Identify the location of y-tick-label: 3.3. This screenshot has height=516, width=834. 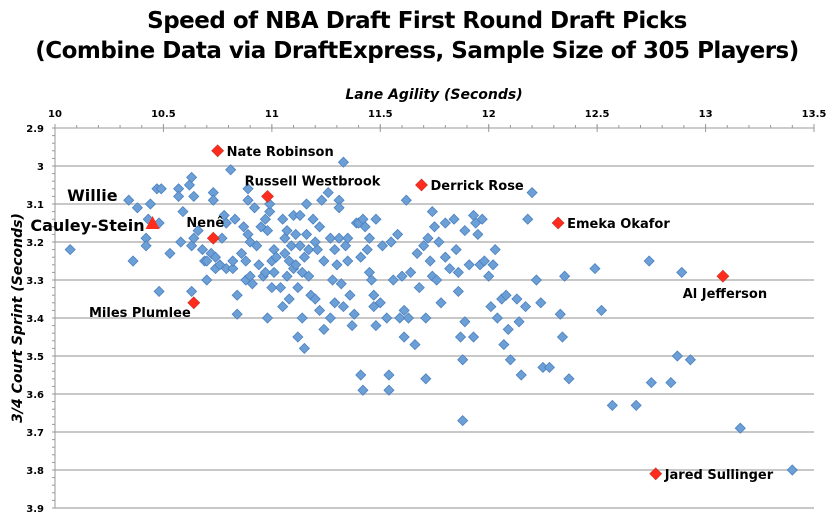
(35, 281).